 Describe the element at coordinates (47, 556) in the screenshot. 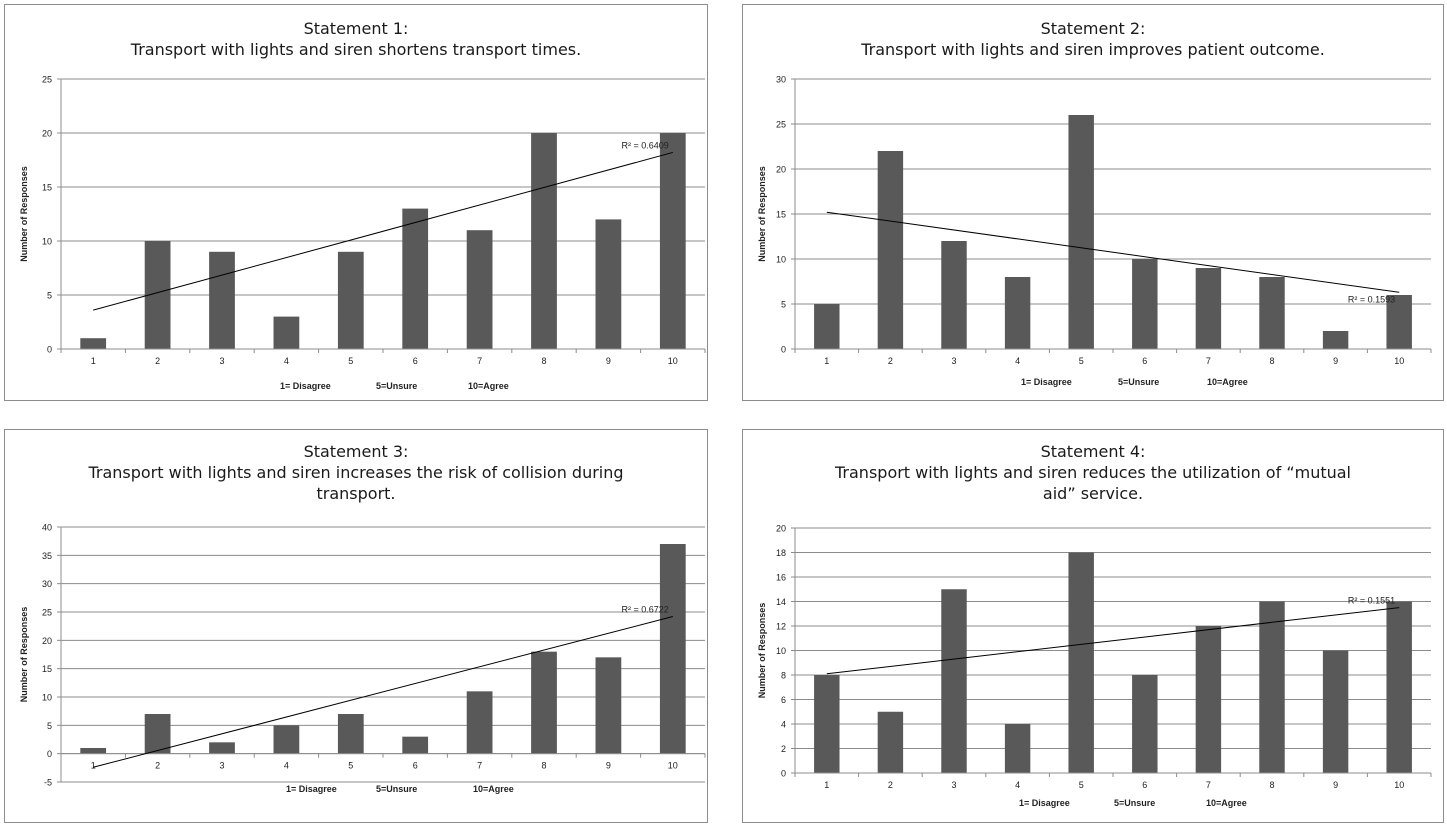

I see `y-tick-label: 35` at that location.